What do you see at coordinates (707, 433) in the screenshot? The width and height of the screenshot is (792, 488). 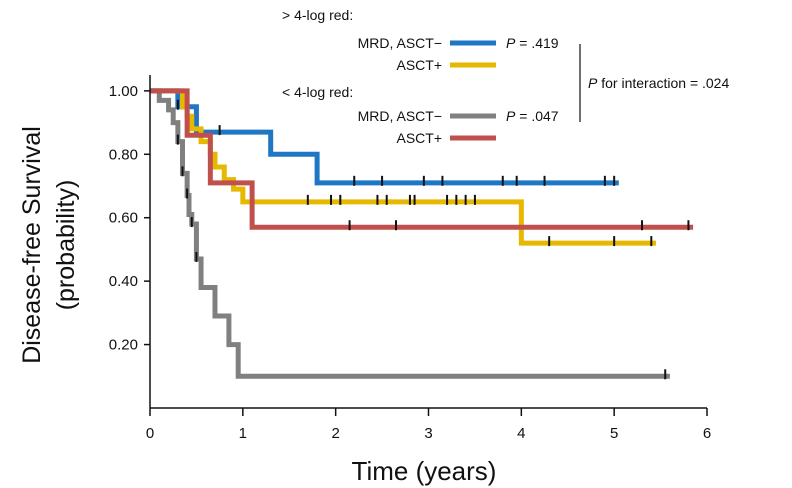 I see `x-tick-label: 6` at bounding box center [707, 433].